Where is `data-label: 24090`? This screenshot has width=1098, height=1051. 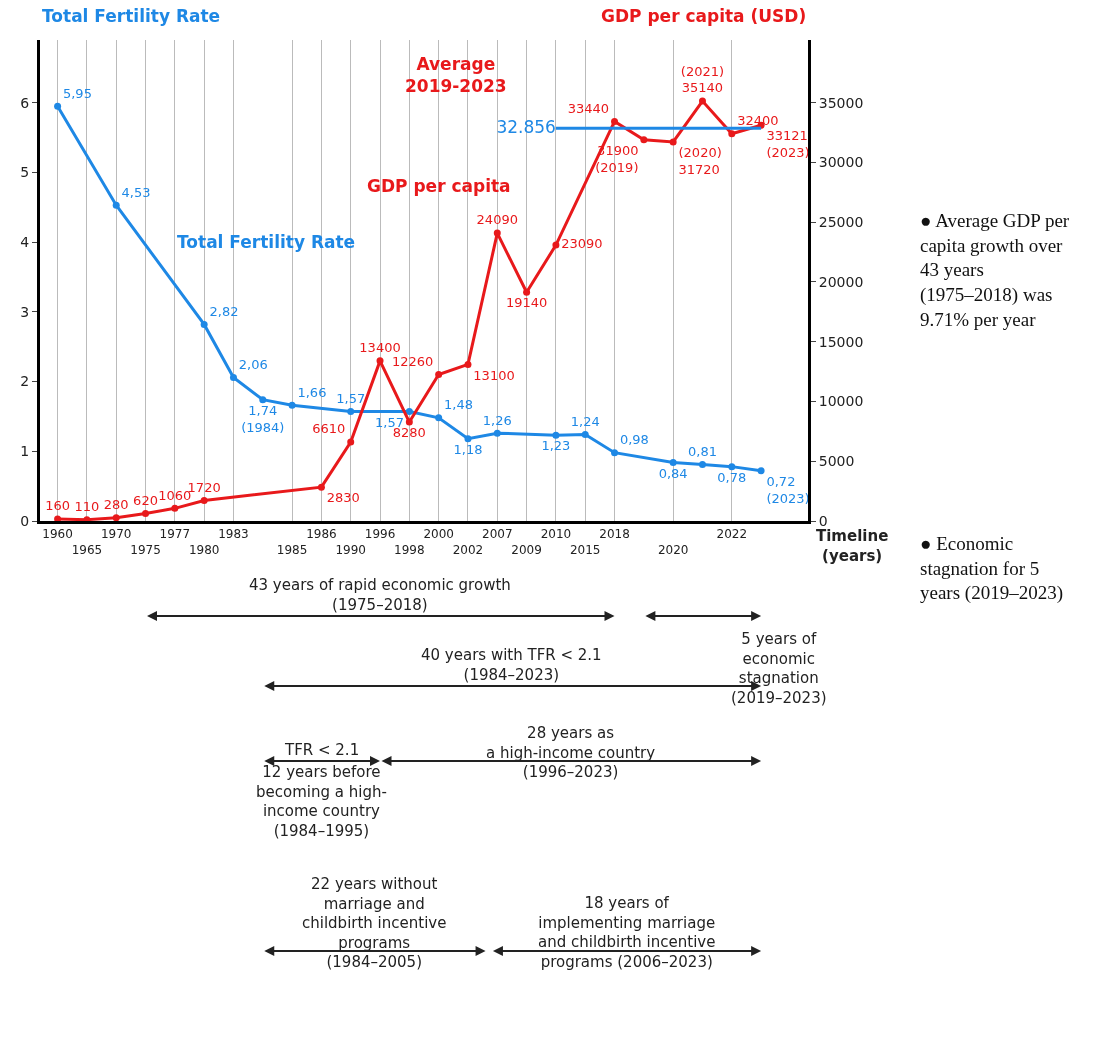 data-label: 24090 is located at coordinates (497, 220).